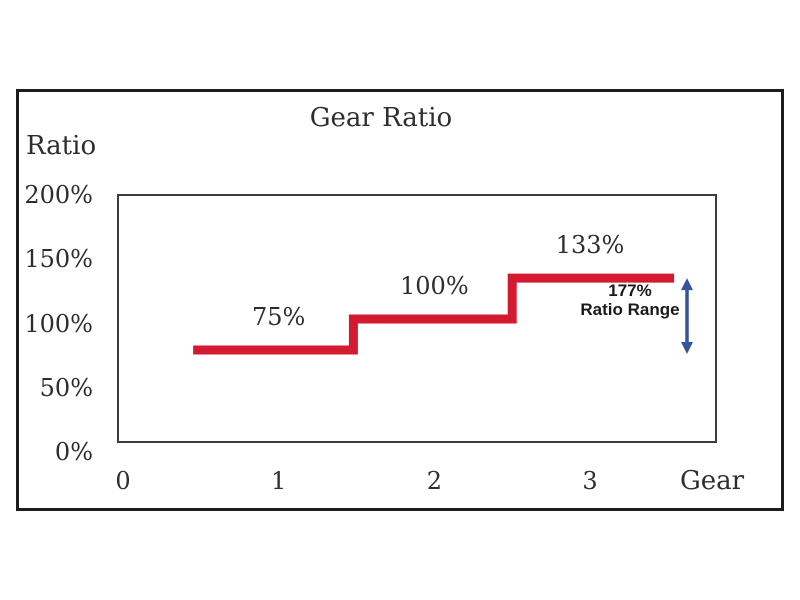 This screenshot has width=800, height=600. I want to click on ratio-range-value: 177%, so click(630, 290).